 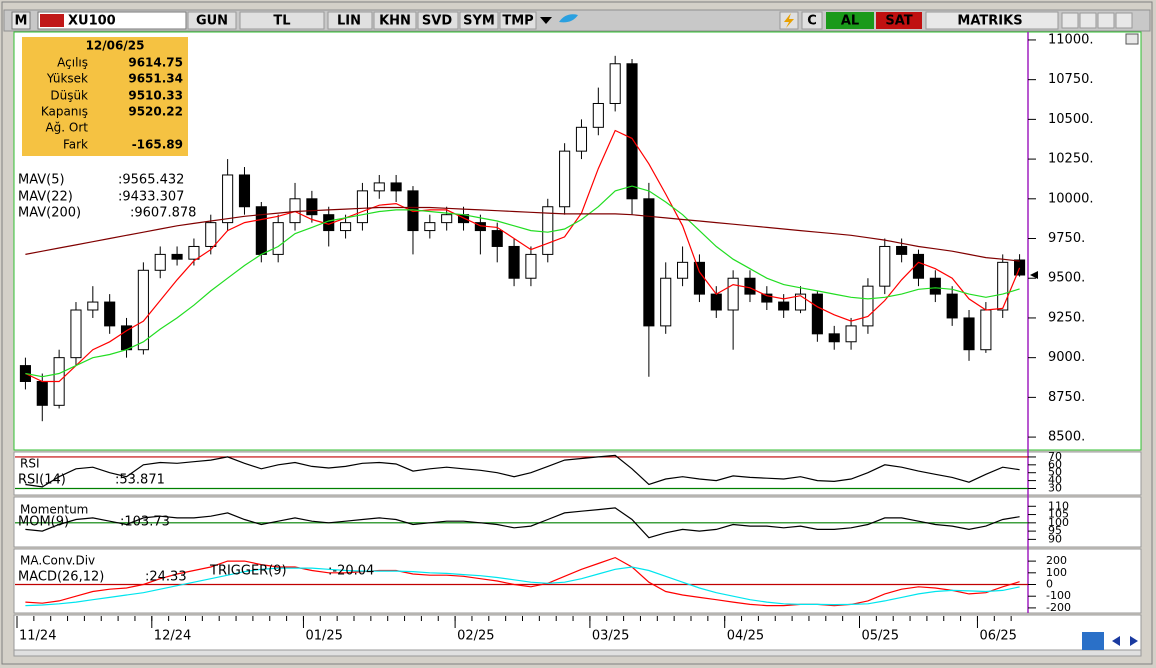 What do you see at coordinates (1070, 20) in the screenshot?
I see `dropdown-button` at bounding box center [1070, 20].